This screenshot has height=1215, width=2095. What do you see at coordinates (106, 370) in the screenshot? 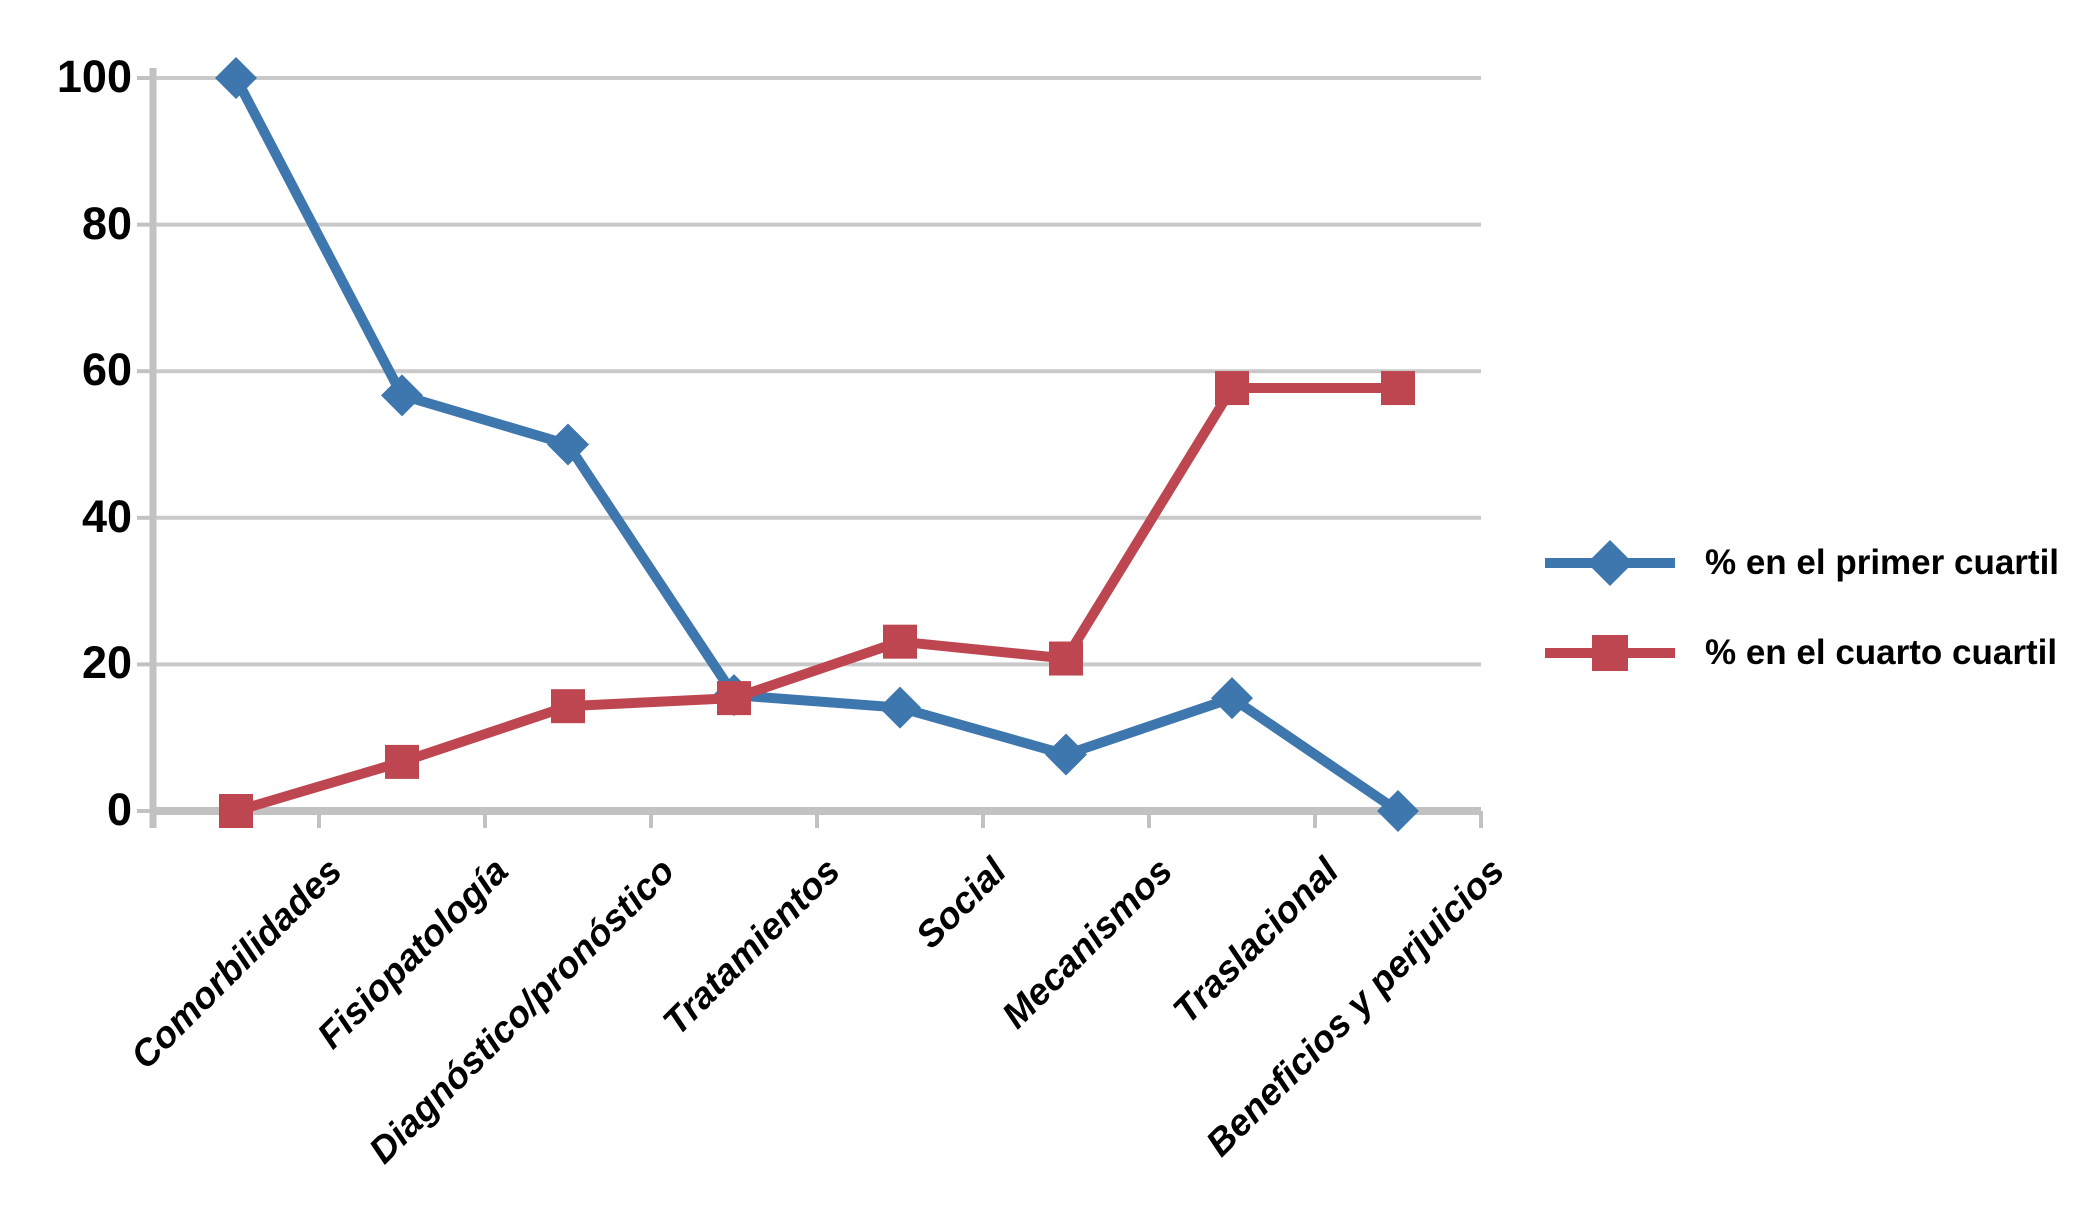
I see `y-tick-label: 60` at bounding box center [106, 370].